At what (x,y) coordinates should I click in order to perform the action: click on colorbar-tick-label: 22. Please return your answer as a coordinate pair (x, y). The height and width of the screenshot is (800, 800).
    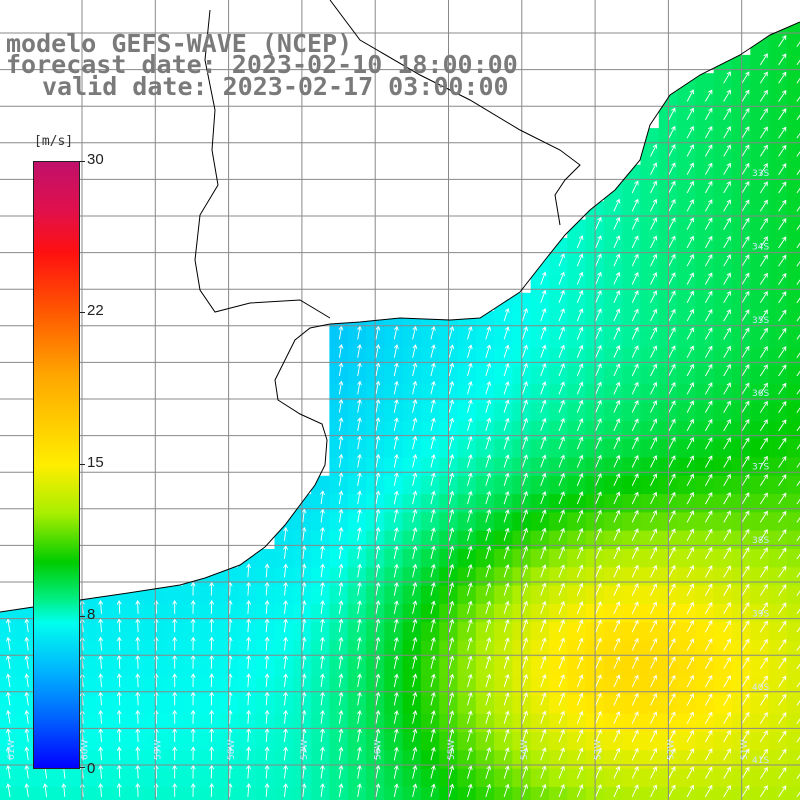
    Looking at the image, I should click on (95, 310).